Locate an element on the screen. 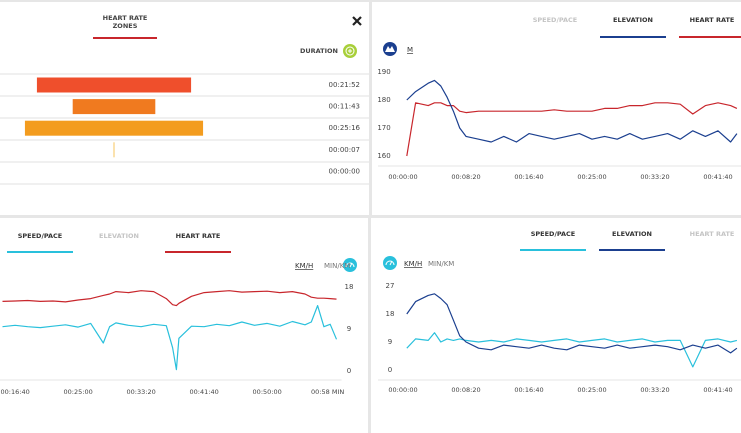  tab-label: ZONES is located at coordinates (125, 26).